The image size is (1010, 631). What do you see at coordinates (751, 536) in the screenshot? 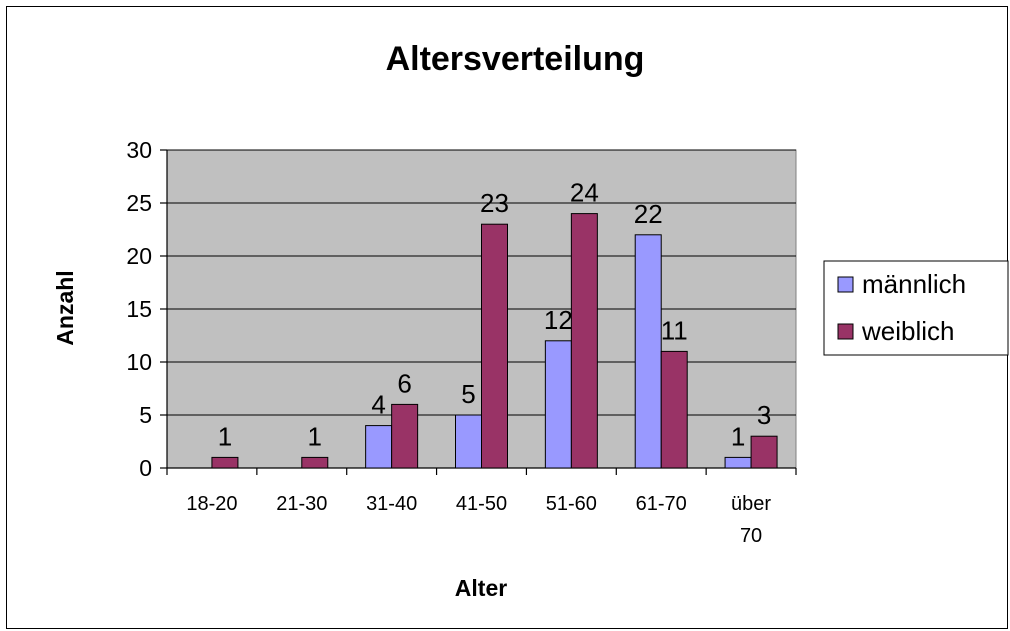
I see `x-tick-label-line: 70` at bounding box center [751, 536].